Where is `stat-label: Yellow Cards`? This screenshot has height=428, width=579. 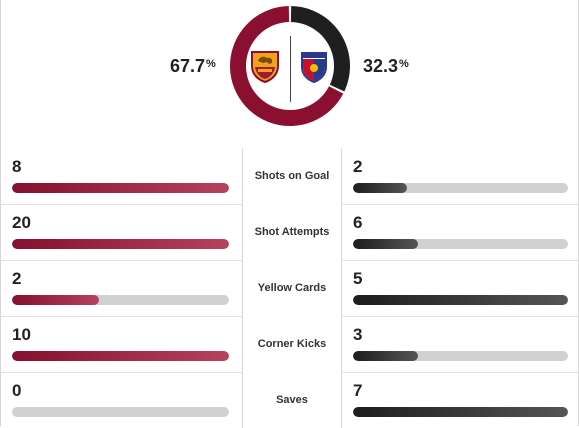 stat-label: Yellow Cards is located at coordinates (292, 288).